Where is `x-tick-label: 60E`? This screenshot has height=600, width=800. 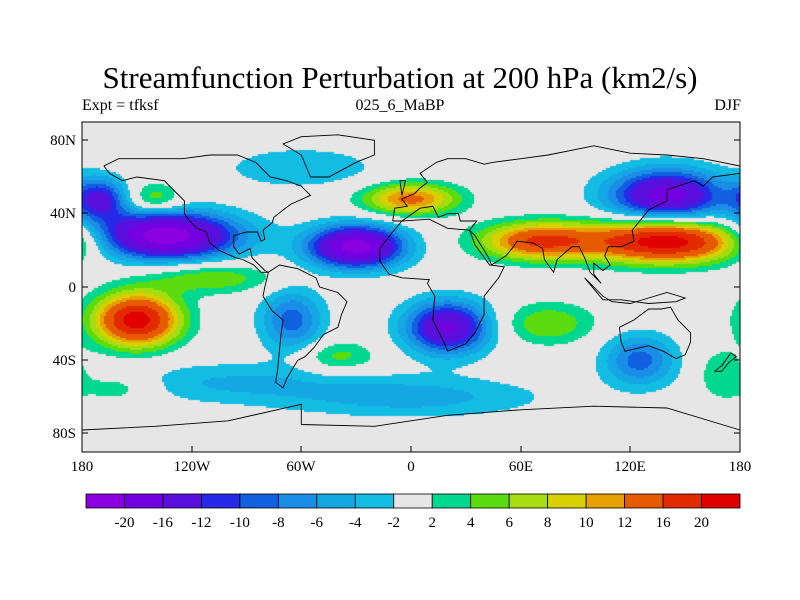
x-tick-label: 60E is located at coordinates (521, 467).